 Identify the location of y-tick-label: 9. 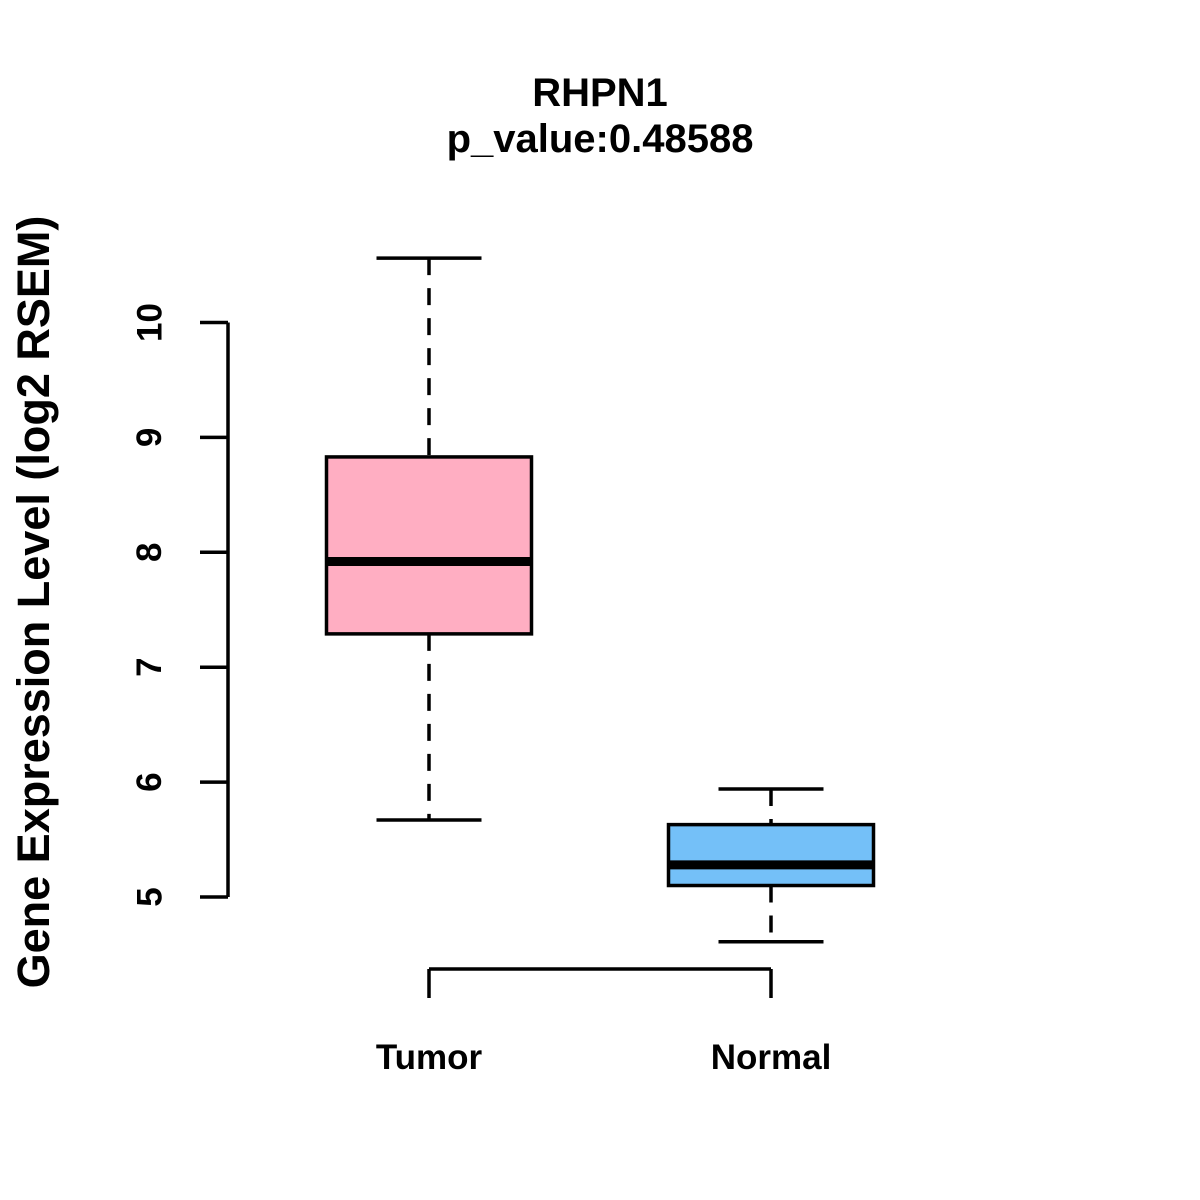
(149, 437).